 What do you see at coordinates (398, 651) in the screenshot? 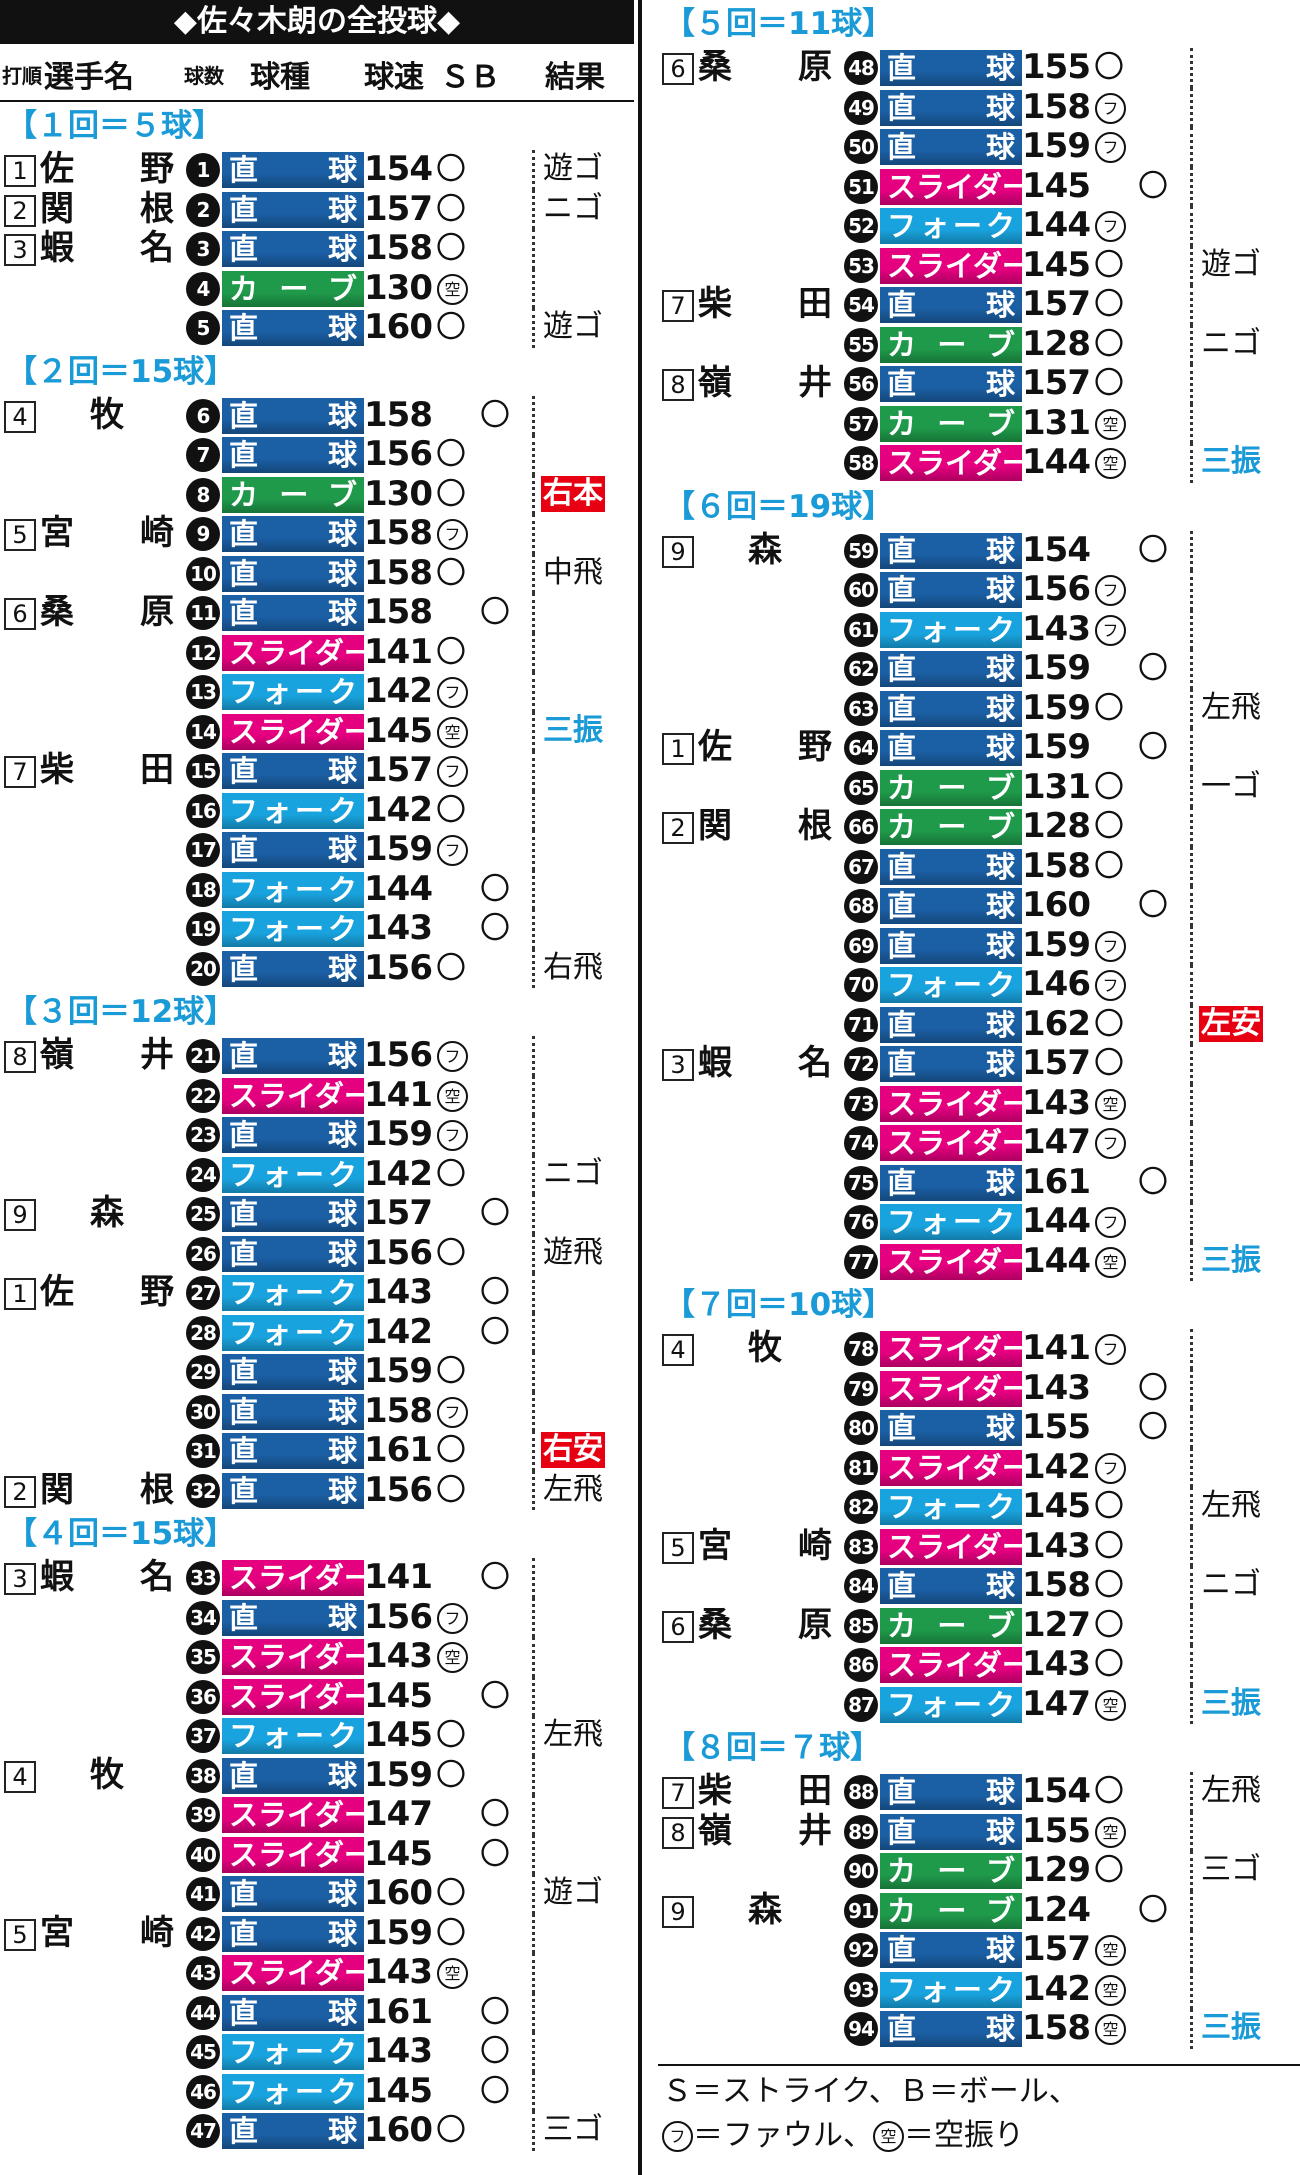
I see `pitch-speed: 141` at bounding box center [398, 651].